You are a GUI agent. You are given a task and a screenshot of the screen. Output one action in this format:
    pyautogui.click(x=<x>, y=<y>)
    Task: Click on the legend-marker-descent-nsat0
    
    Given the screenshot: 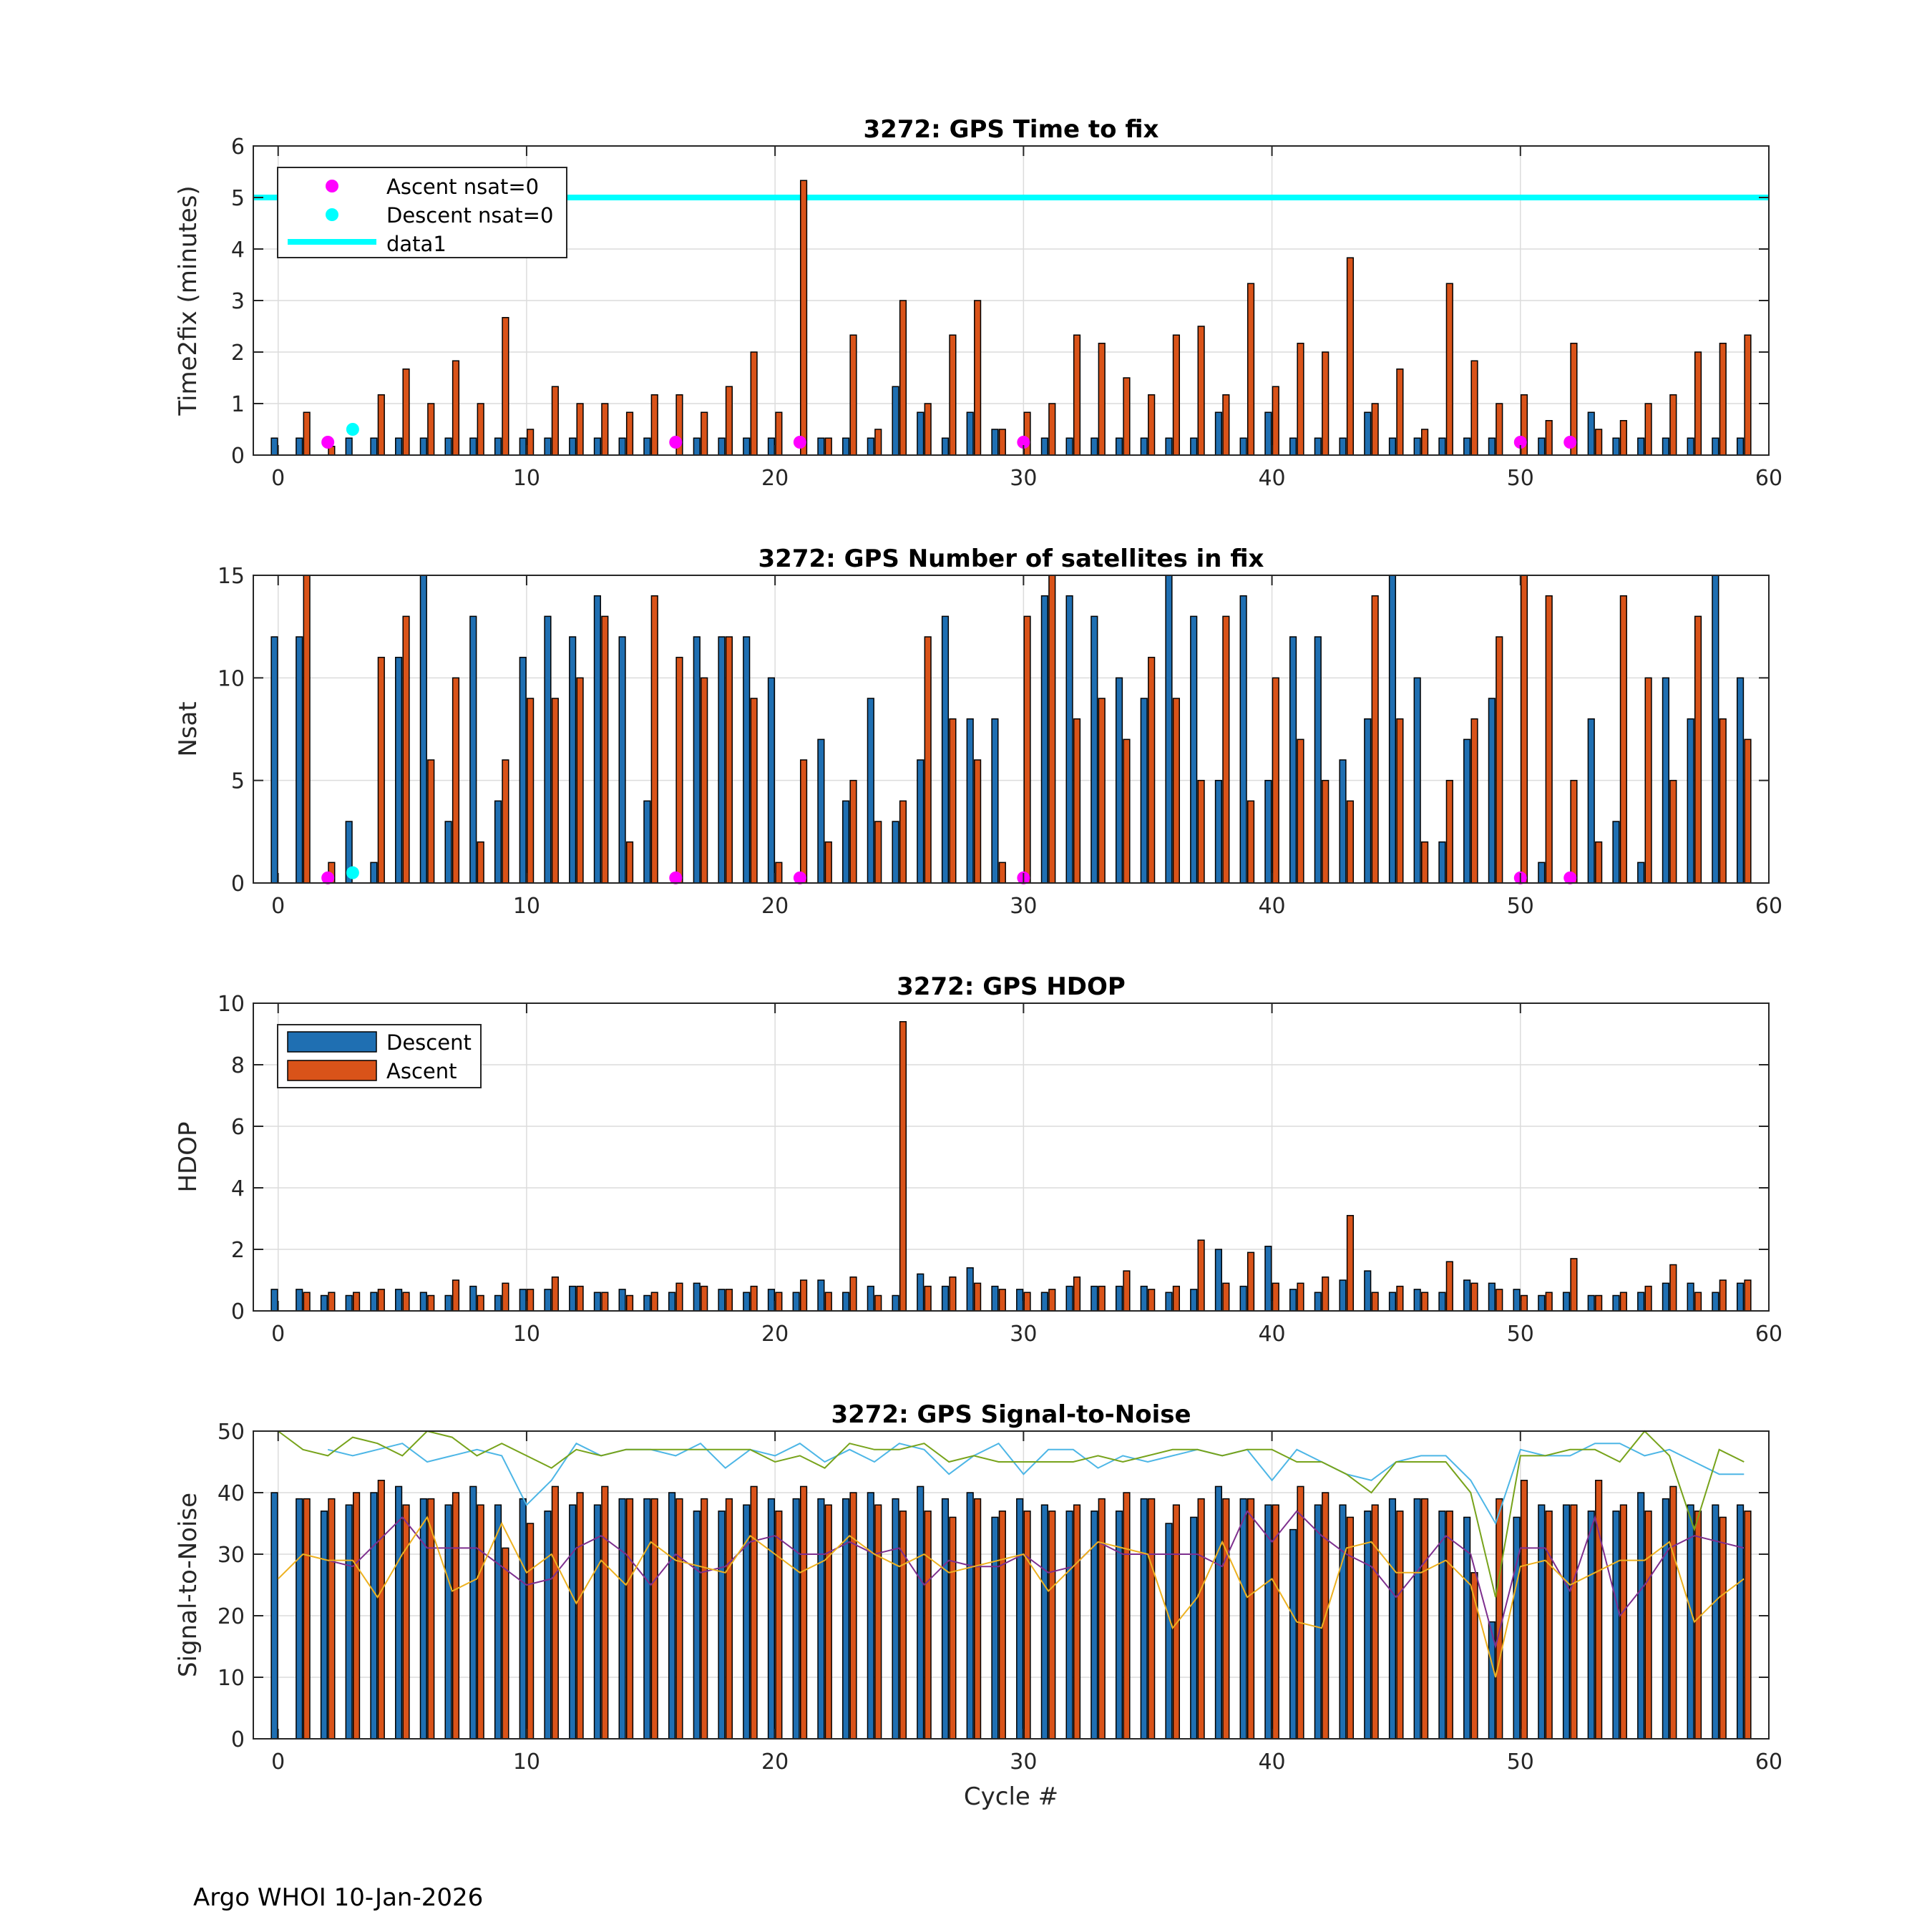 What is the action you would take?
    pyautogui.click(x=332, y=214)
    